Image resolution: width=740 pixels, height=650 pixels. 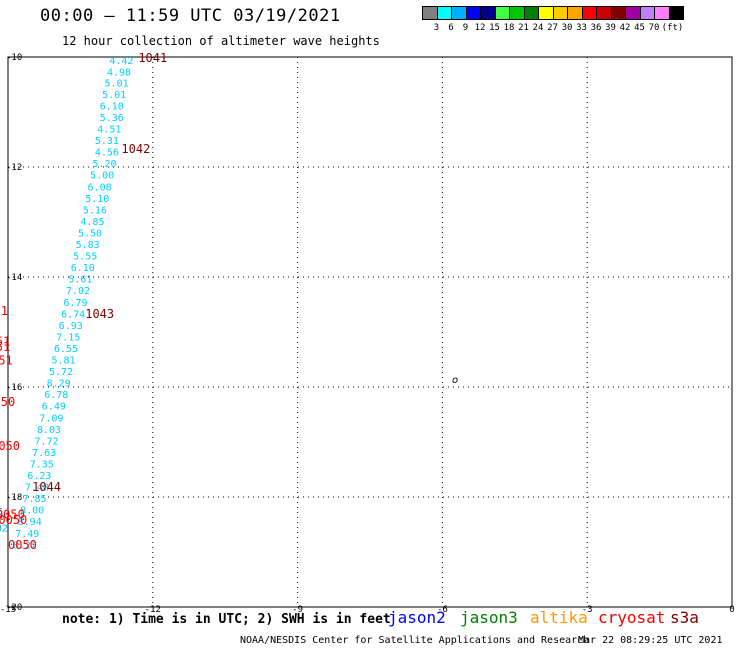 What do you see at coordinates (37, 488) in the screenshot?
I see `wave-height-value: 7.48` at bounding box center [37, 488].